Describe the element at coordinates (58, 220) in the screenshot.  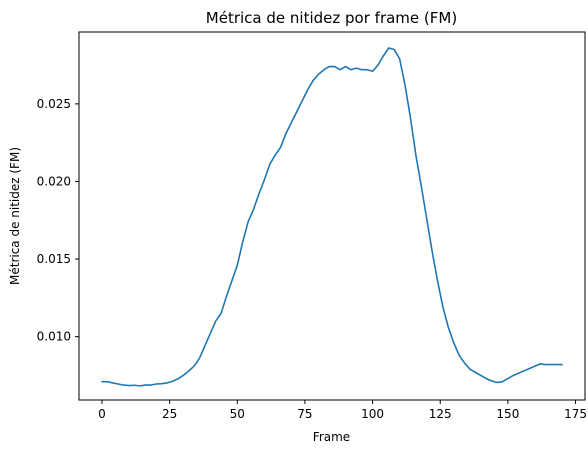
I see `y-axis-ticks: 0.010 0.015 0.020 0.025` at that location.